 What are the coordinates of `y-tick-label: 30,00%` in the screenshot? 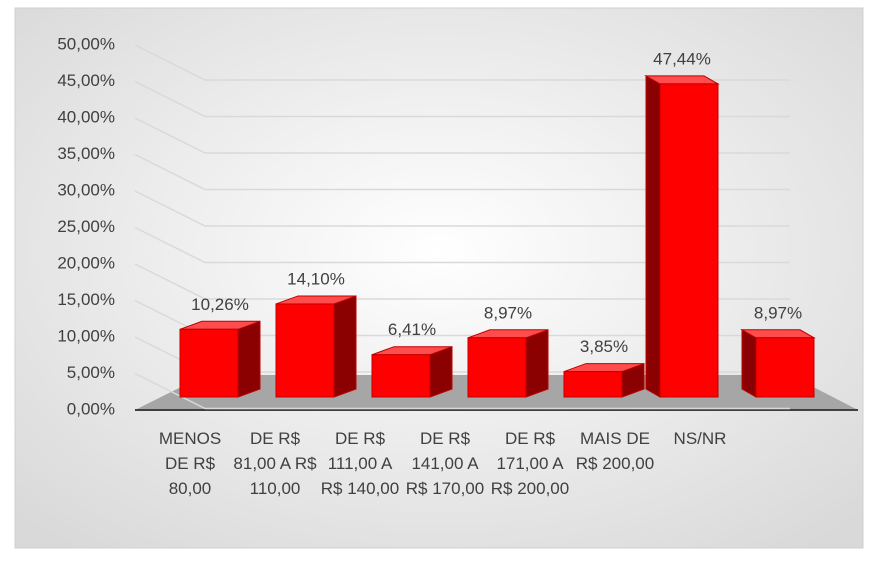 It's located at (86, 189).